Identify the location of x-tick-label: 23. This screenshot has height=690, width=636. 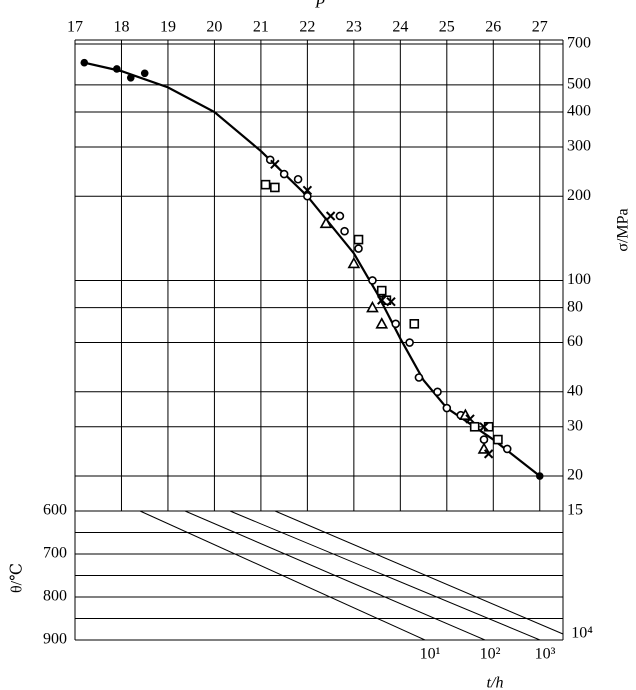
(354, 27).